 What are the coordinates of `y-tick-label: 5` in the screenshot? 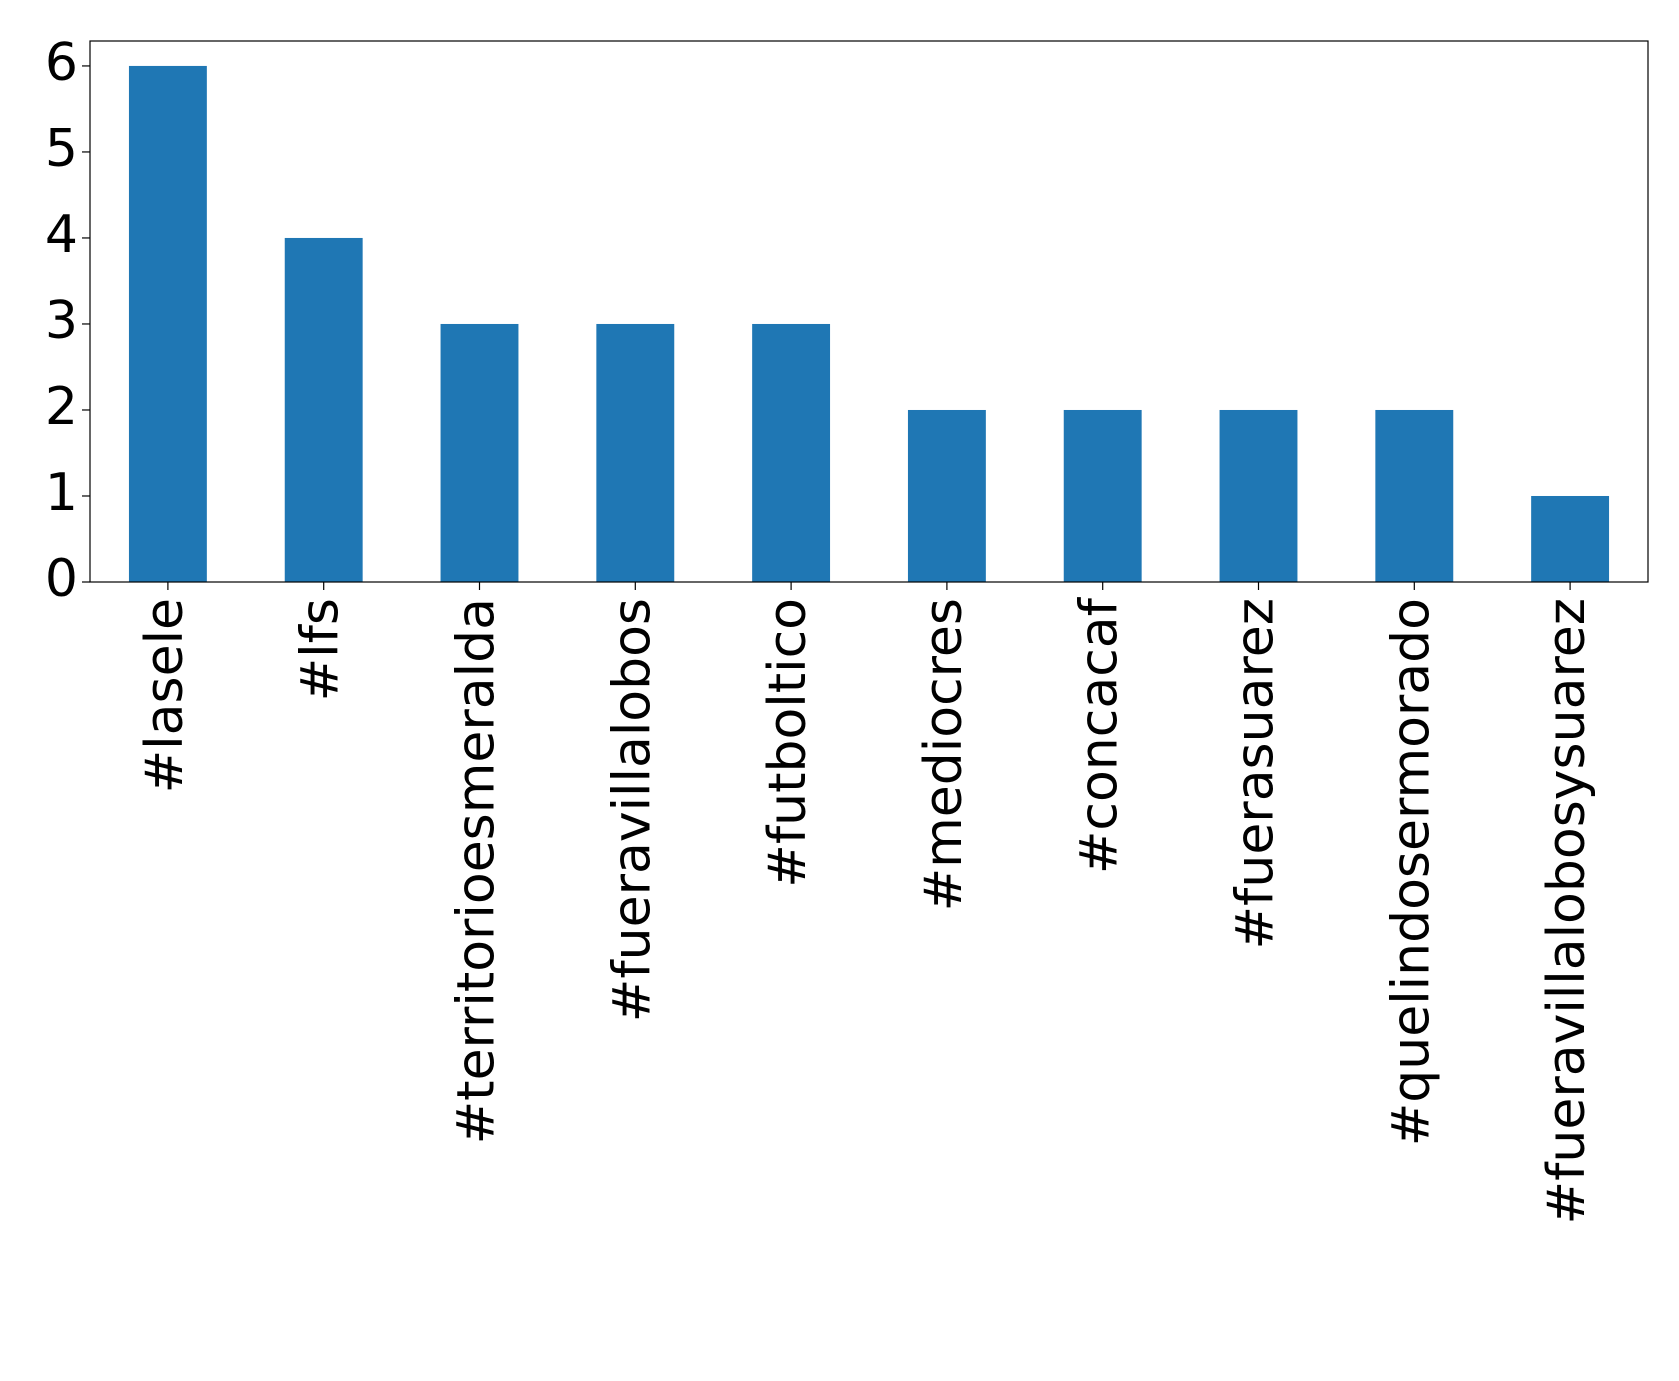 It's located at (61, 149).